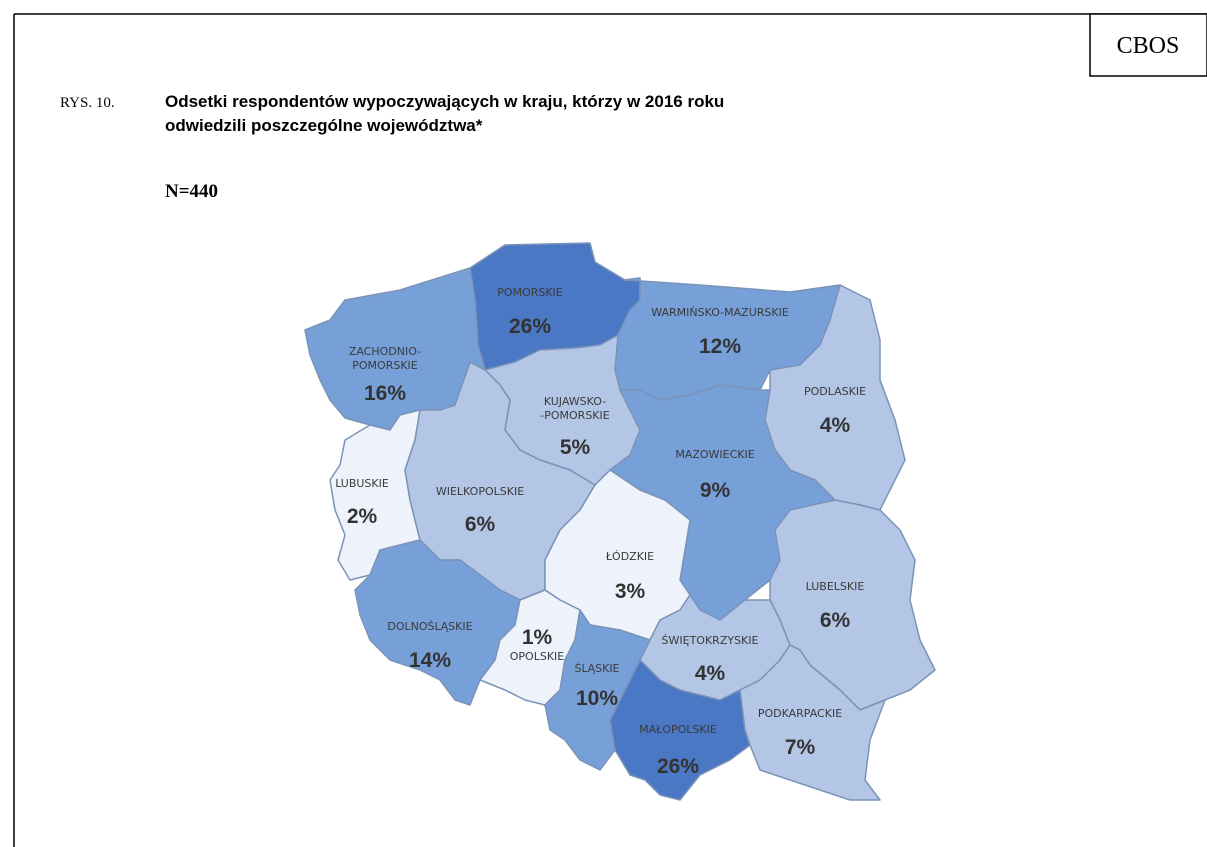 This screenshot has width=1207, height=847. Describe the element at coordinates (480, 491) in the screenshot. I see `region-name: WIELKOPOLSKIE` at that location.